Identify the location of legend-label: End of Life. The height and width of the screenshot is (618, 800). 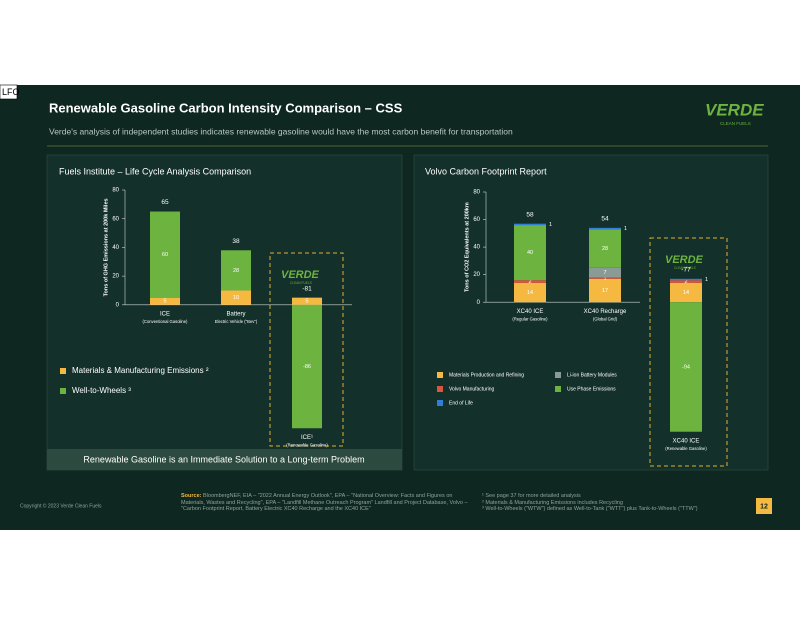
(461, 403).